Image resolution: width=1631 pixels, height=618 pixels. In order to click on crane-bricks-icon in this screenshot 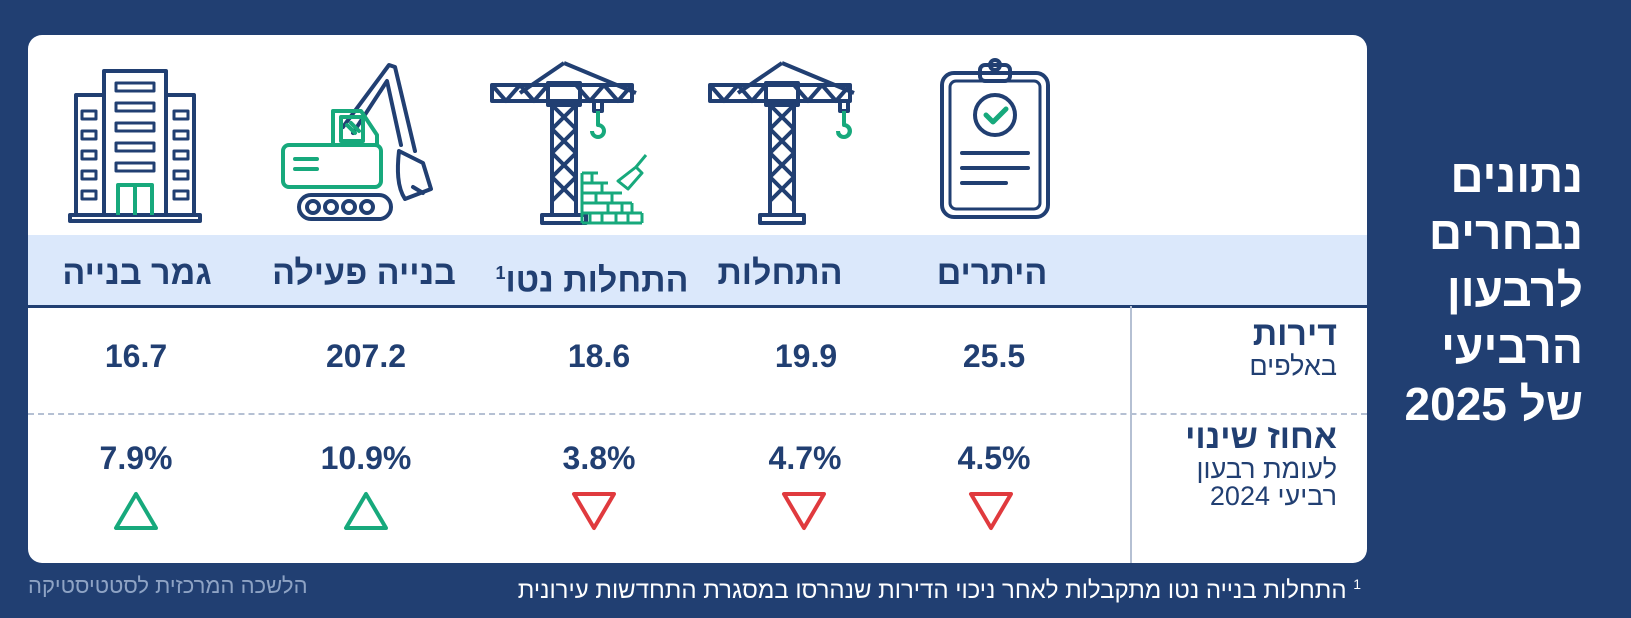, I will do `click(568, 145)`.